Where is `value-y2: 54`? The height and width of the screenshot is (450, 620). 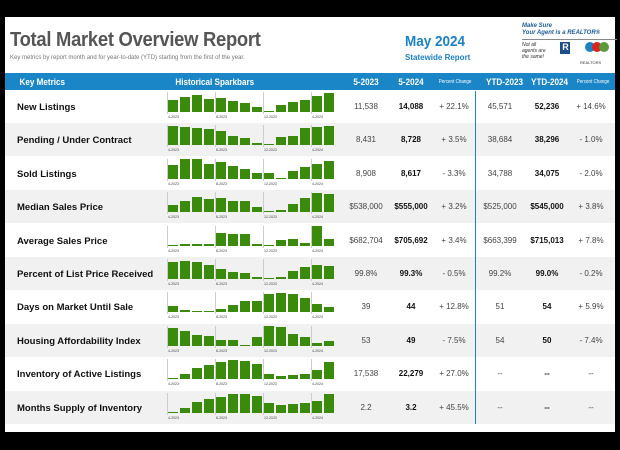 value-y2: 54 is located at coordinates (547, 307).